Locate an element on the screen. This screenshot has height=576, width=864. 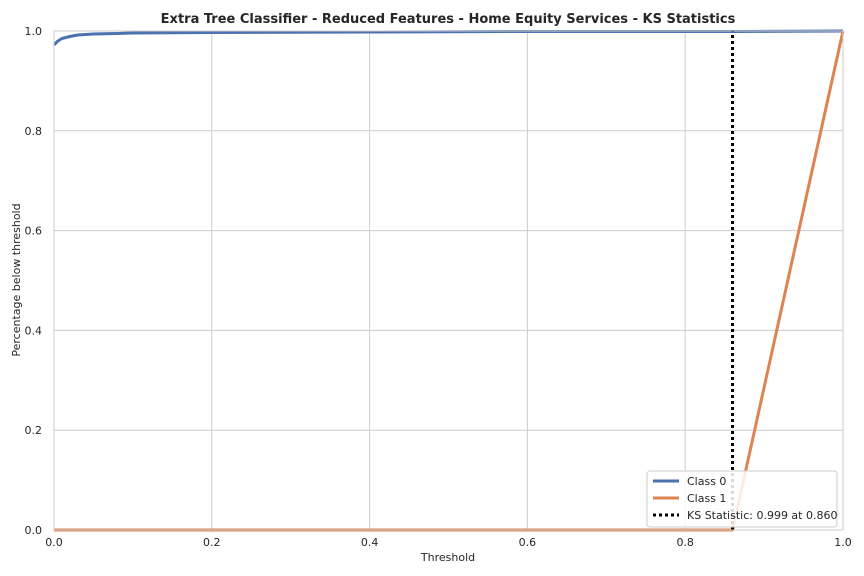
y-tick-label: 0.8 is located at coordinates (34, 131).